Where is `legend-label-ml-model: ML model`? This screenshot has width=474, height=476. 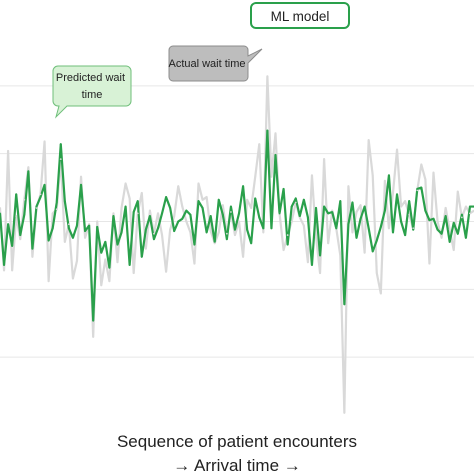 legend-label-ml-model: ML model is located at coordinates (300, 16).